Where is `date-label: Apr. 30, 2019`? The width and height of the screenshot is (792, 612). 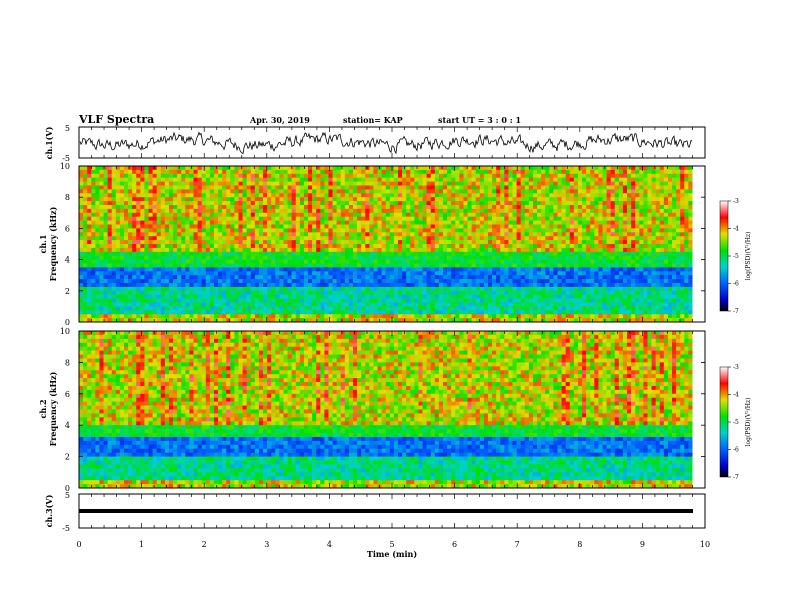
date-label: Apr. 30, 2019 is located at coordinates (279, 120).